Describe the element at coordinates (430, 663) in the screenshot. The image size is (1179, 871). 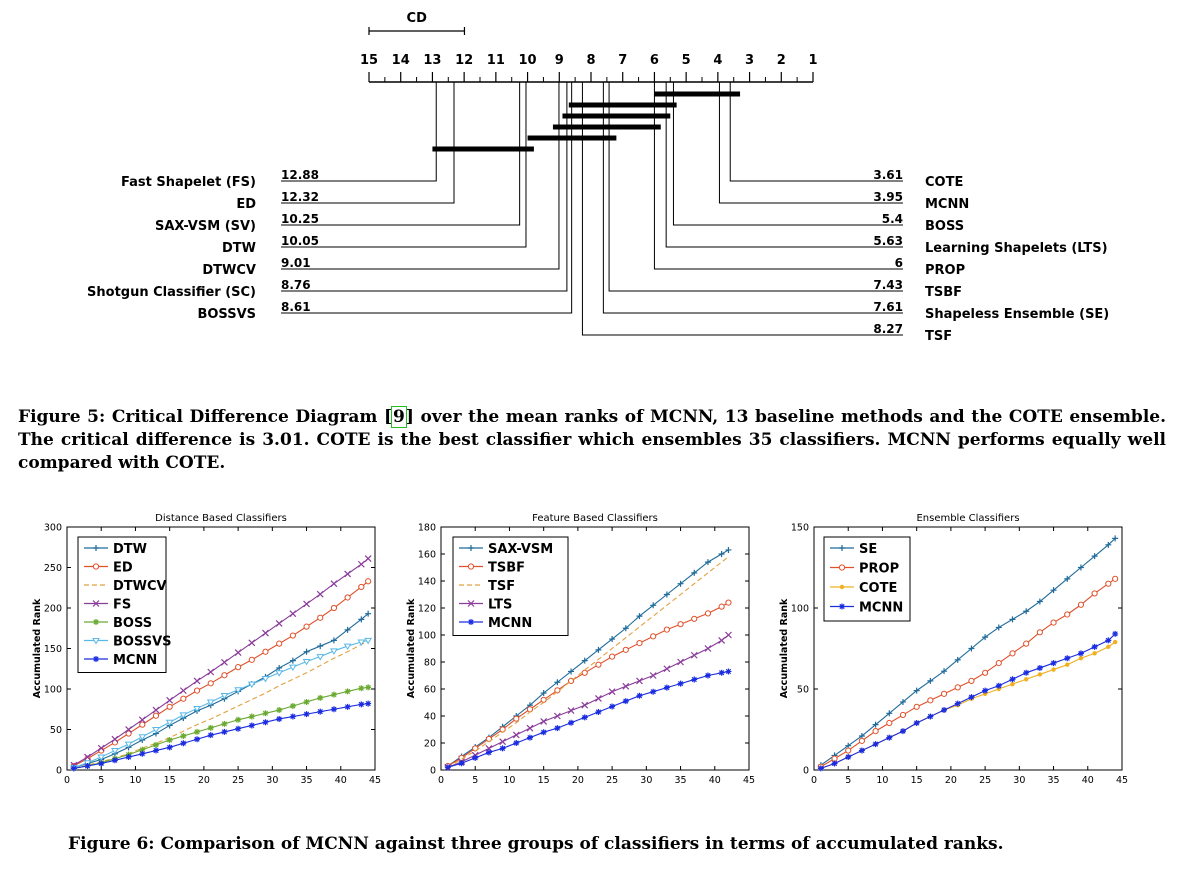
I see `y-tick-label: 80` at that location.